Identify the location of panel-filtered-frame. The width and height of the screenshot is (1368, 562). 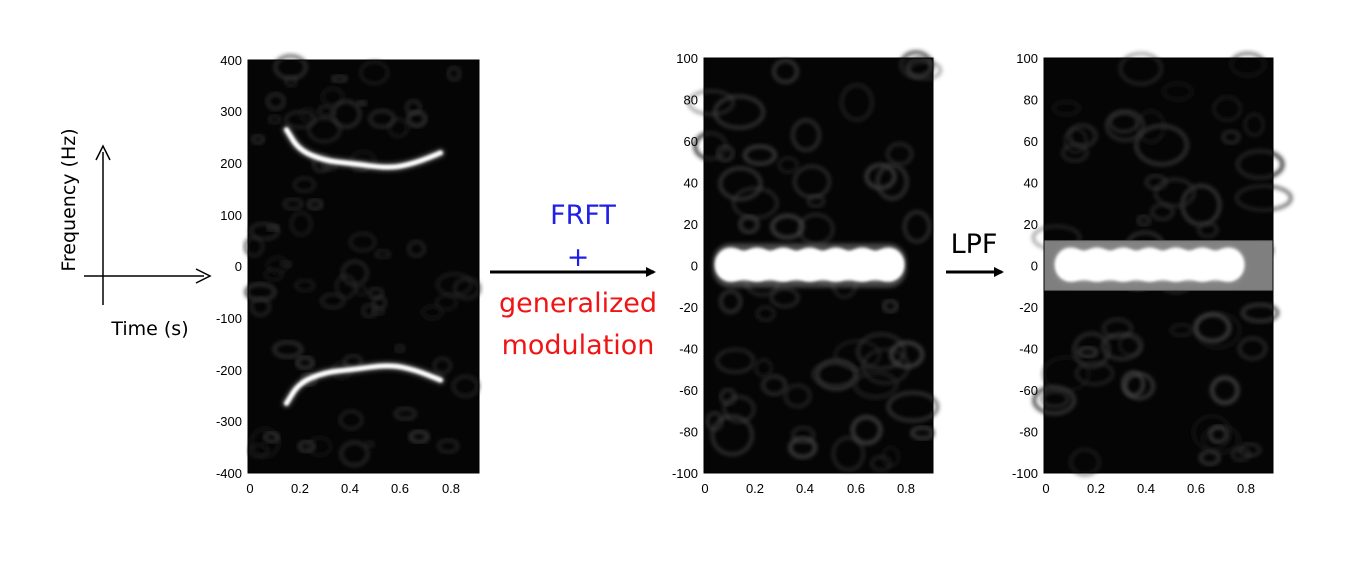
(1158, 265).